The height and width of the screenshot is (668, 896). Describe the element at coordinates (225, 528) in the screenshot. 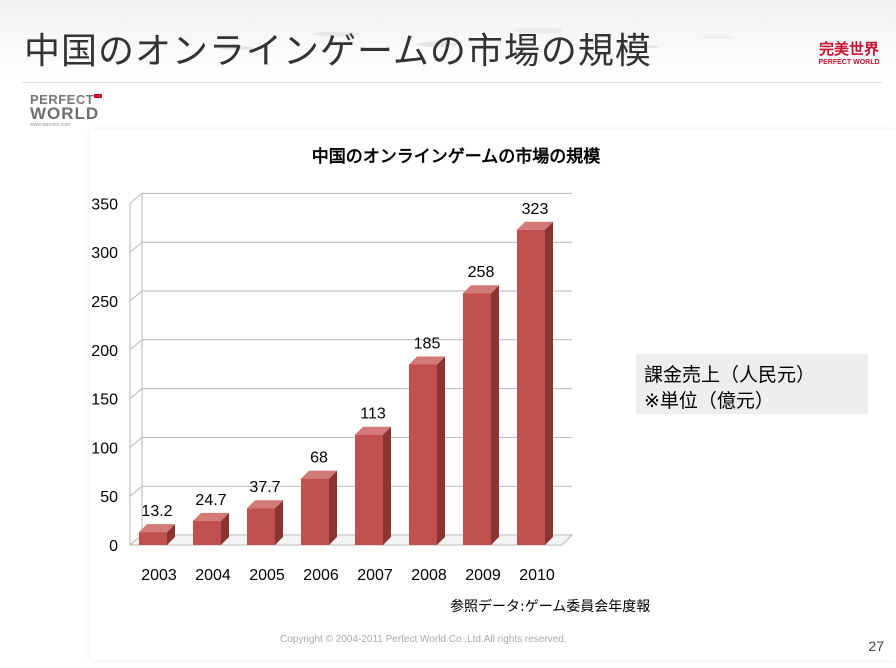

I see `bar-side-2004` at that location.